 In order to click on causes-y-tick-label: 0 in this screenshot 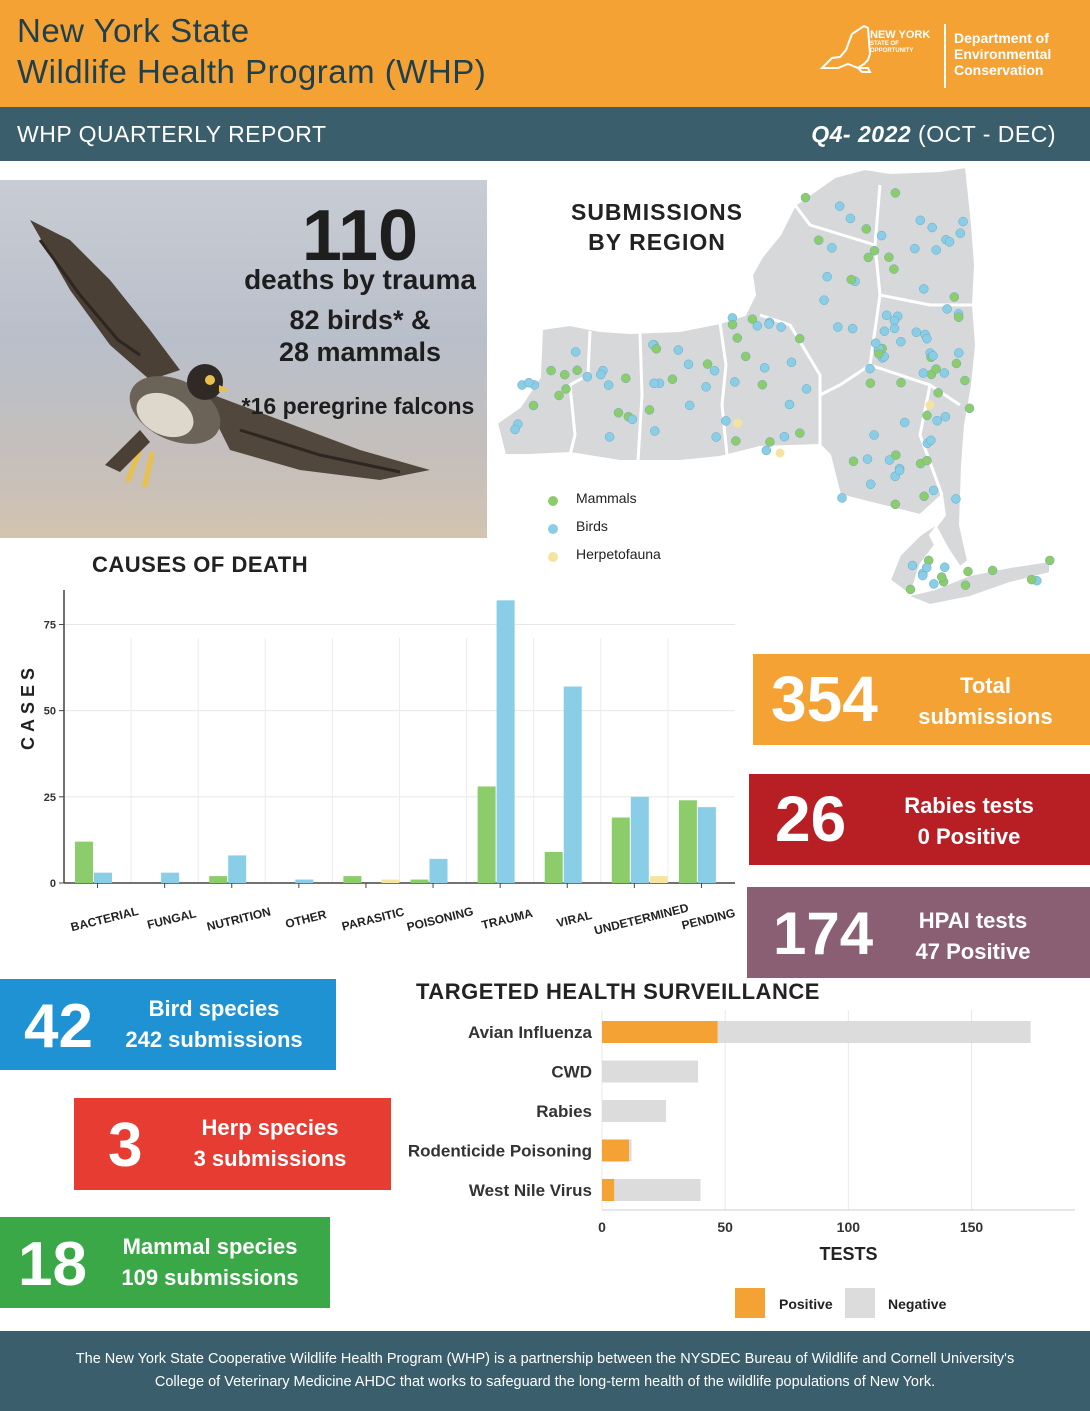, I will do `click(53, 884)`.